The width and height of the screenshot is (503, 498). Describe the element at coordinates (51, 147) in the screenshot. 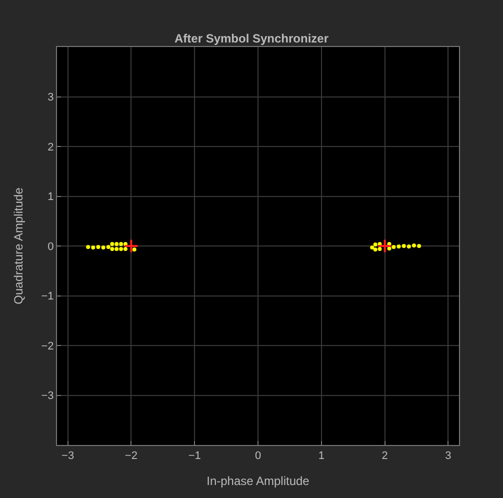

I see `y-tick-label: 2` at that location.